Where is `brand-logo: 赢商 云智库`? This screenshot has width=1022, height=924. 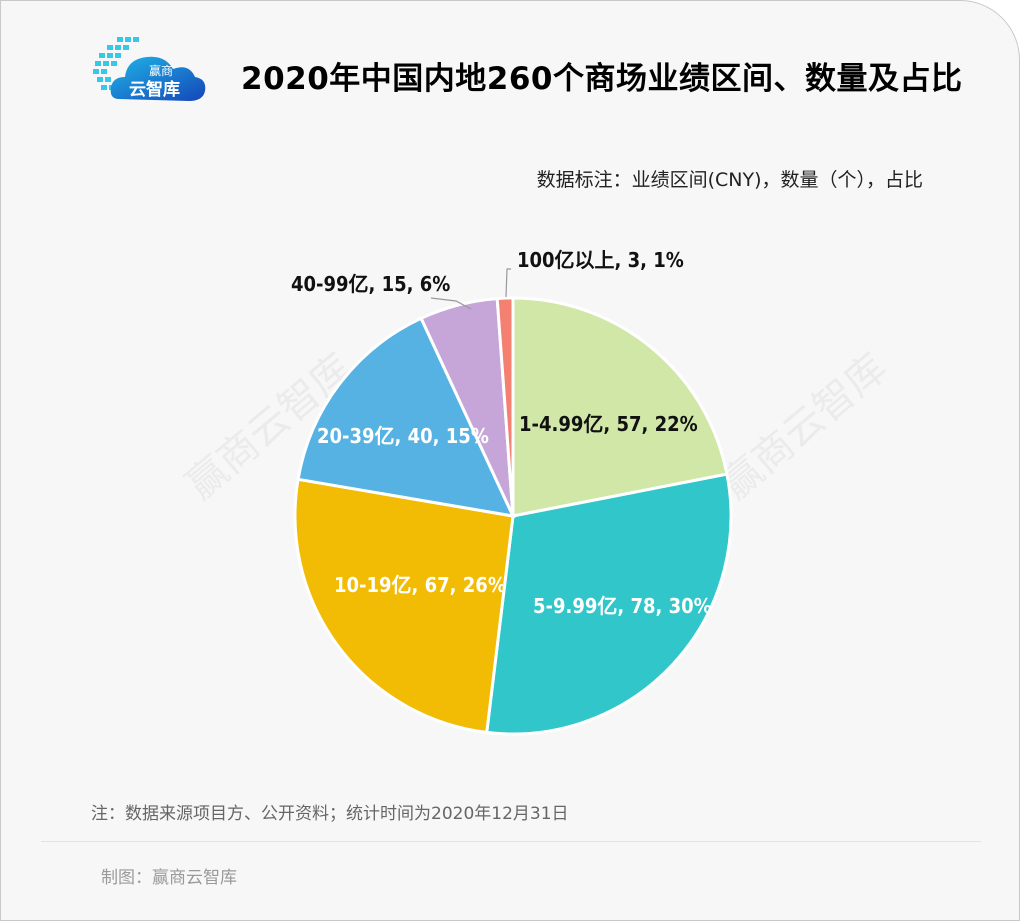
brand-logo: 赢商 云智库 is located at coordinates (149, 69).